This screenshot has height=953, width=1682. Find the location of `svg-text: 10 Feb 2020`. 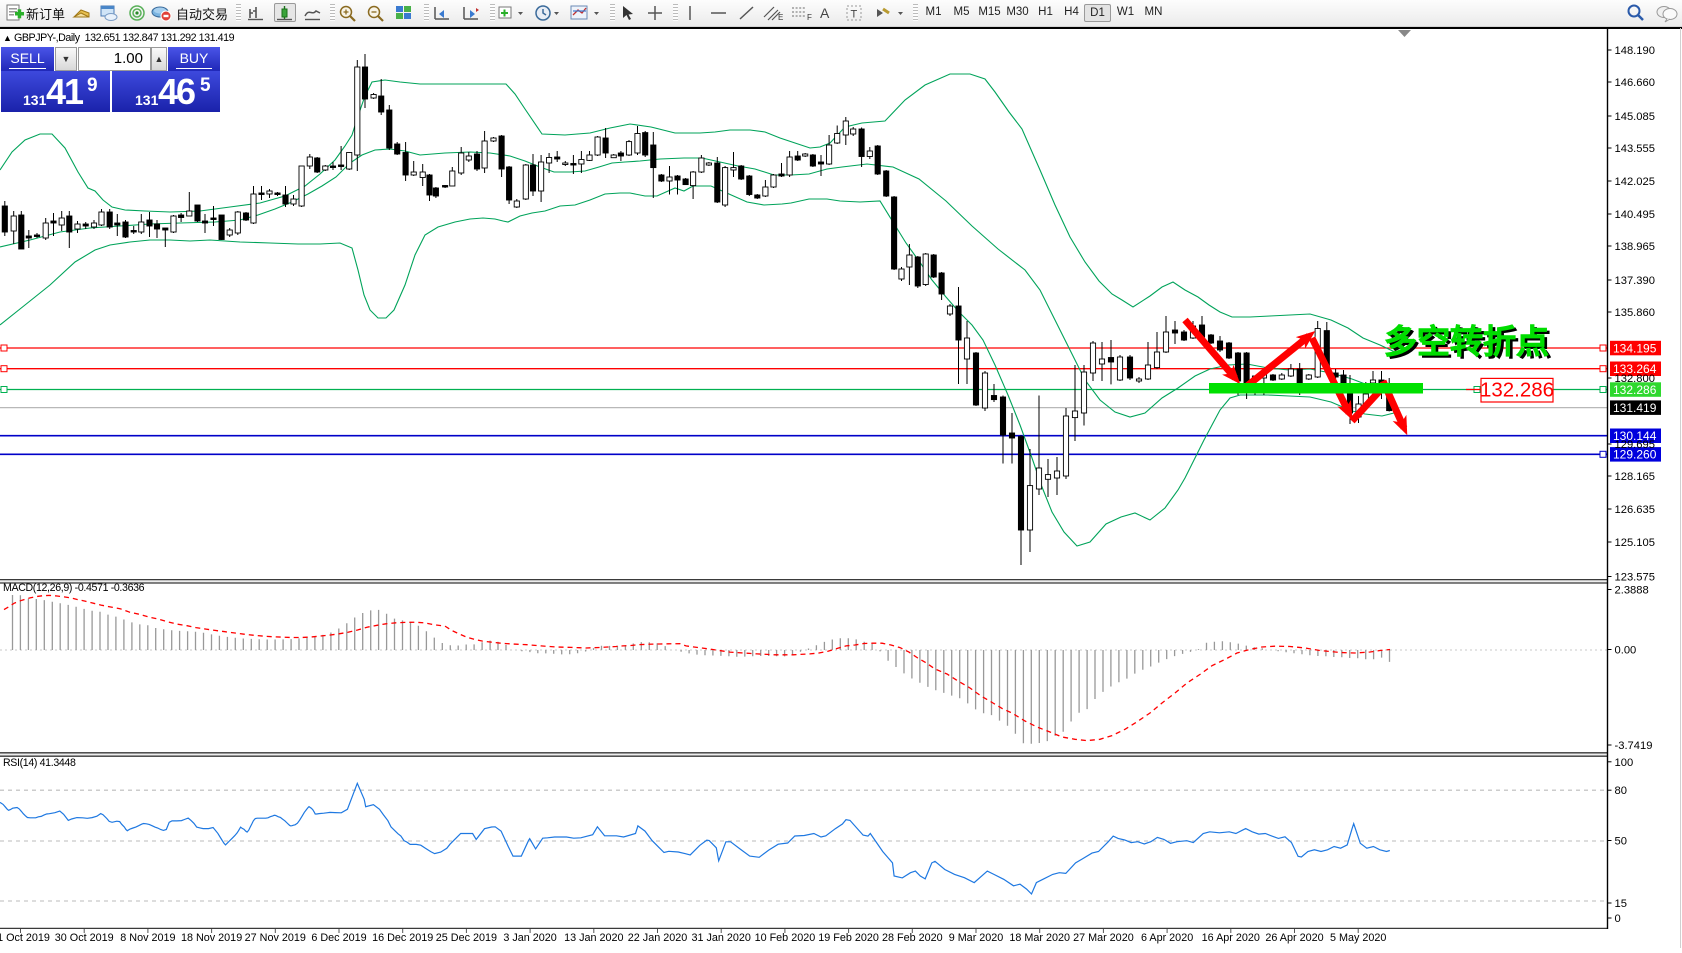

svg-text: 10 Feb 2020 is located at coordinates (785, 938).